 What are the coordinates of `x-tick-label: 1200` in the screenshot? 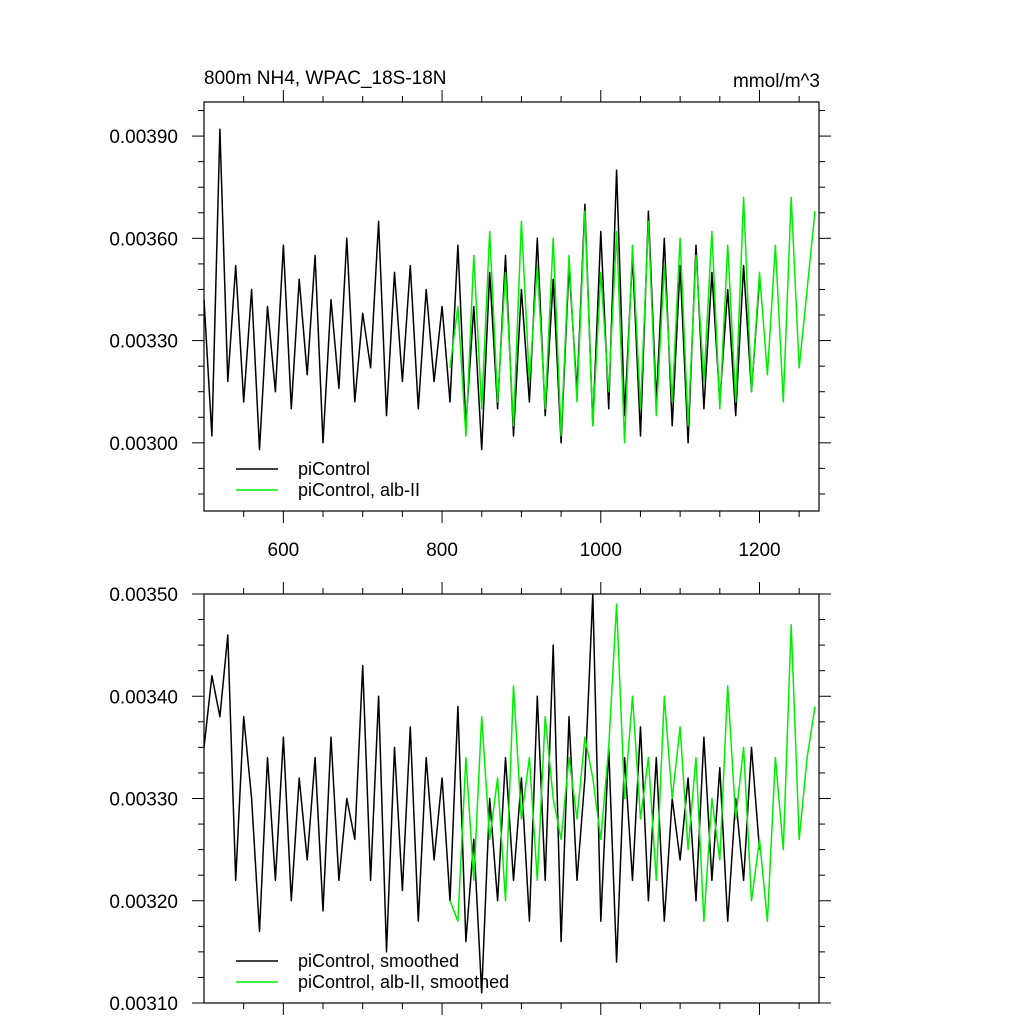 It's located at (759, 550).